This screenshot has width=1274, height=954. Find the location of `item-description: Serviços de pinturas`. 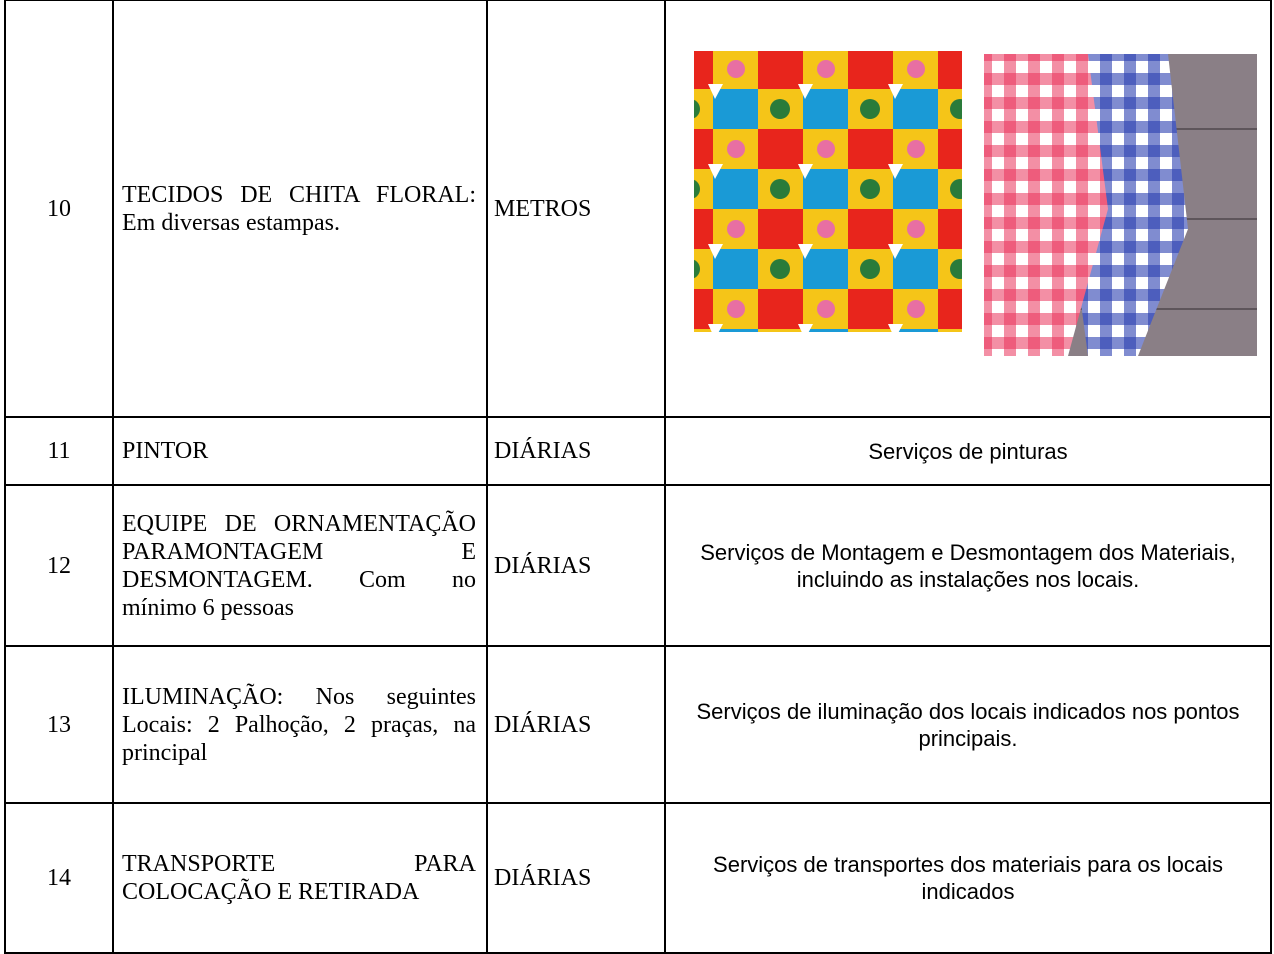

item-description: Serviços de pinturas is located at coordinates (968, 451).